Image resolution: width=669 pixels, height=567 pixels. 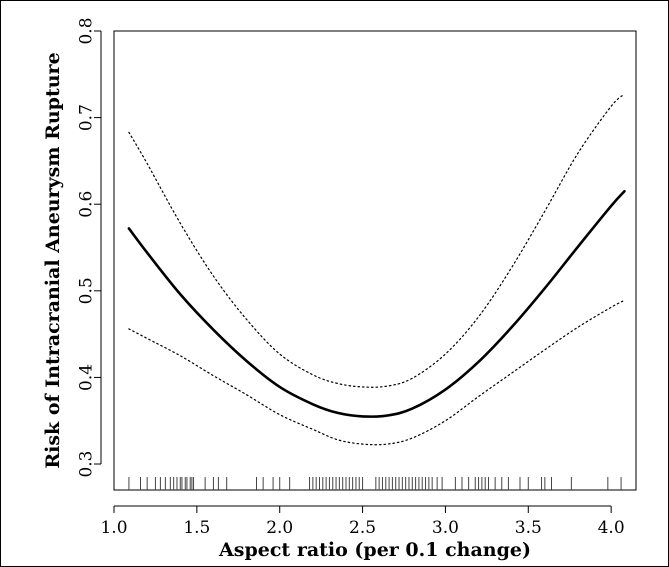 I want to click on y-tick-label: 0.3, so click(x=87, y=463).